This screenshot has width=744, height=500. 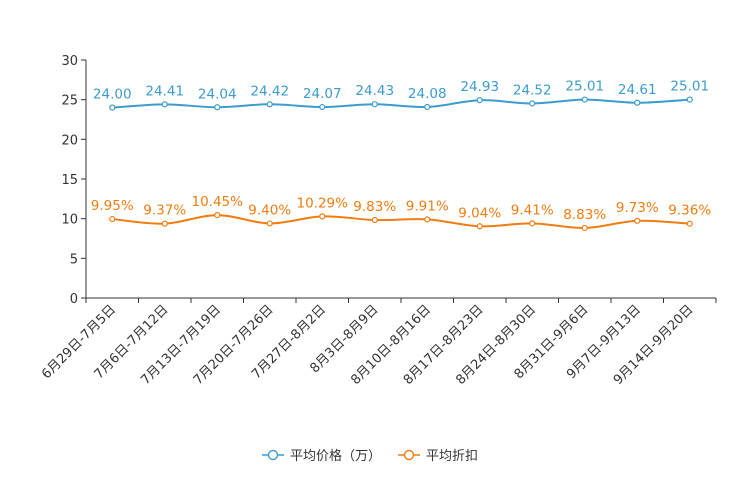 What do you see at coordinates (69, 140) in the screenshot?
I see `y-tick-label: 20` at bounding box center [69, 140].